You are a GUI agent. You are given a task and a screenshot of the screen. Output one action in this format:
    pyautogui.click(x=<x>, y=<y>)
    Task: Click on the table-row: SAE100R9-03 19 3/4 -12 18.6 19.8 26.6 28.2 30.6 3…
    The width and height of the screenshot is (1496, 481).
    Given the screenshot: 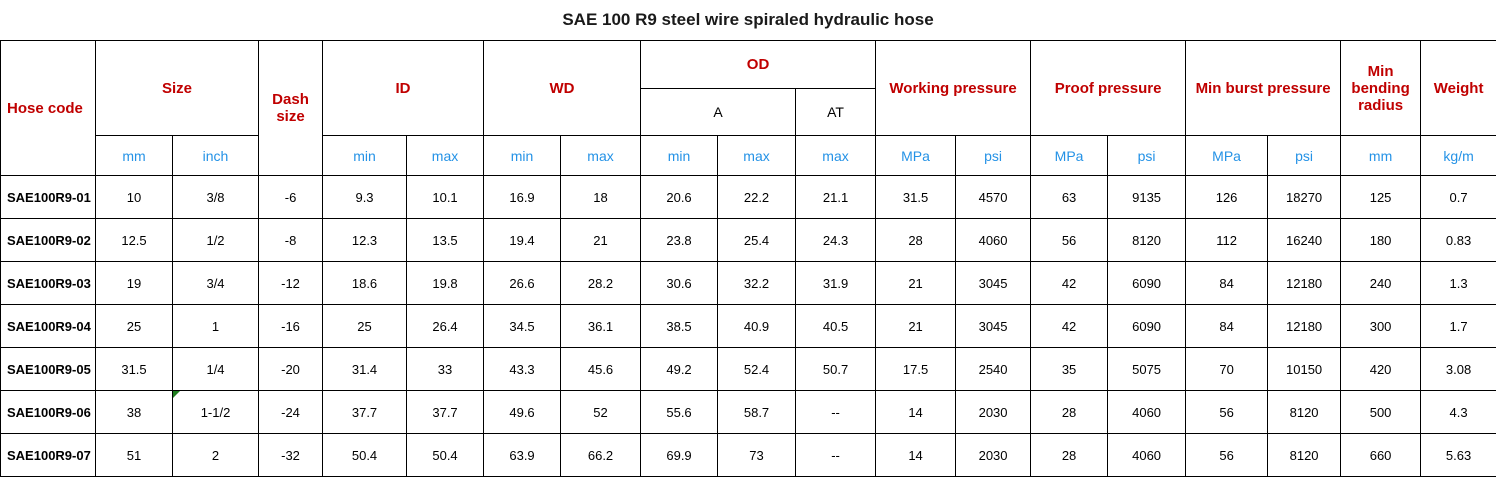 What is the action you would take?
    pyautogui.click(x=748, y=283)
    